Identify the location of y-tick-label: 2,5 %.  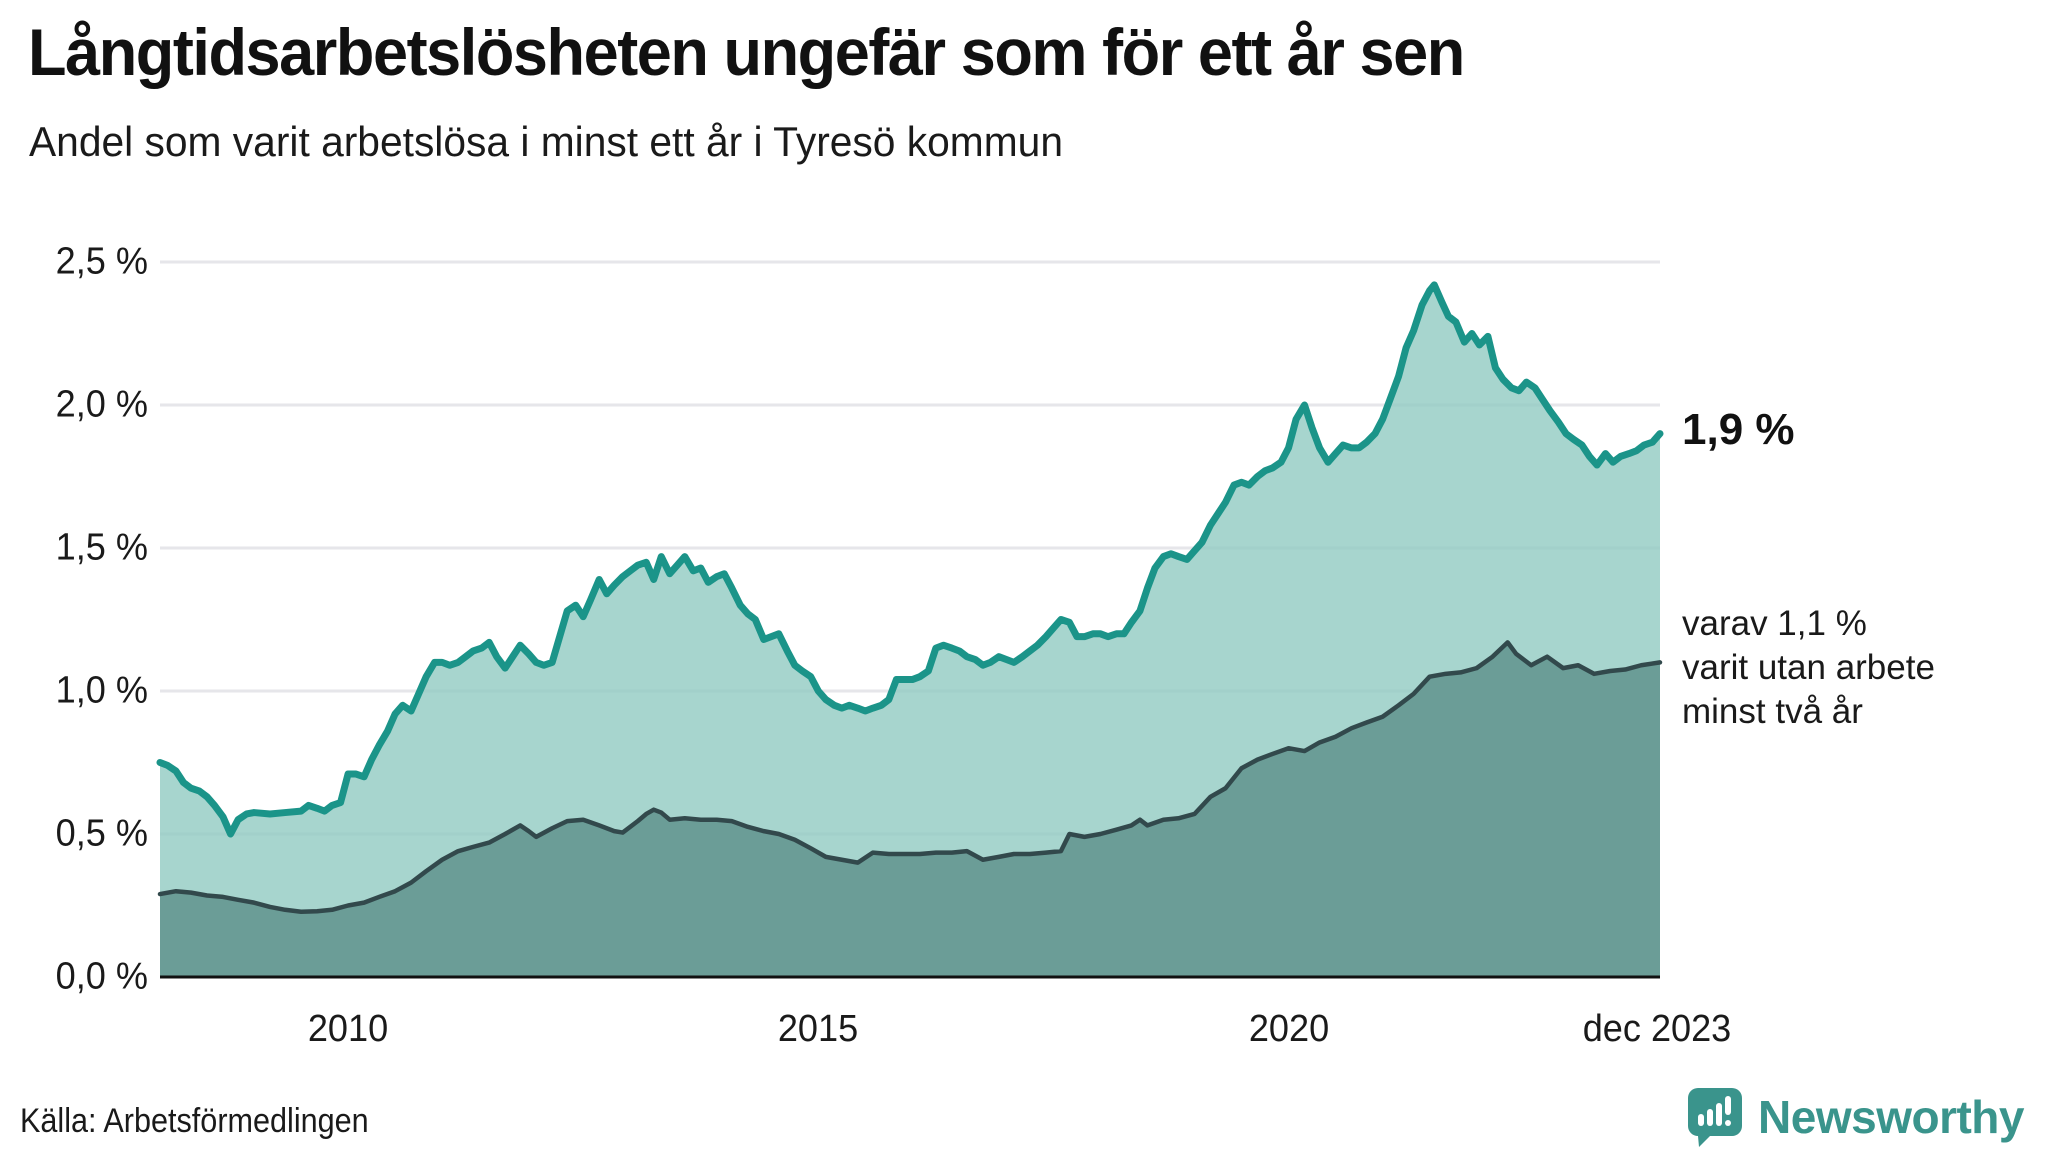
(101, 261).